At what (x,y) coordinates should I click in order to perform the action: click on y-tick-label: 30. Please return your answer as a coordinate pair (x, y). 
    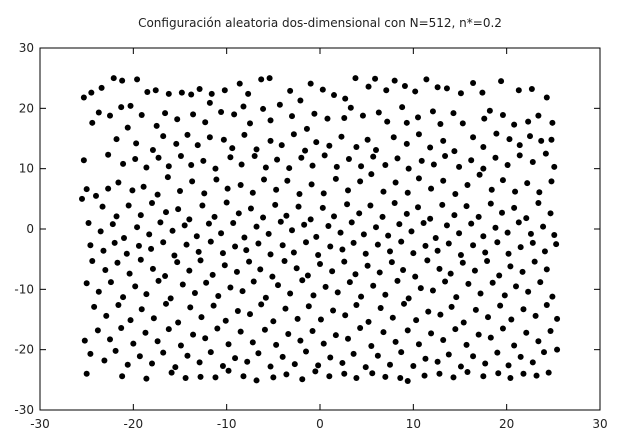
    Looking at the image, I should click on (26, 48).